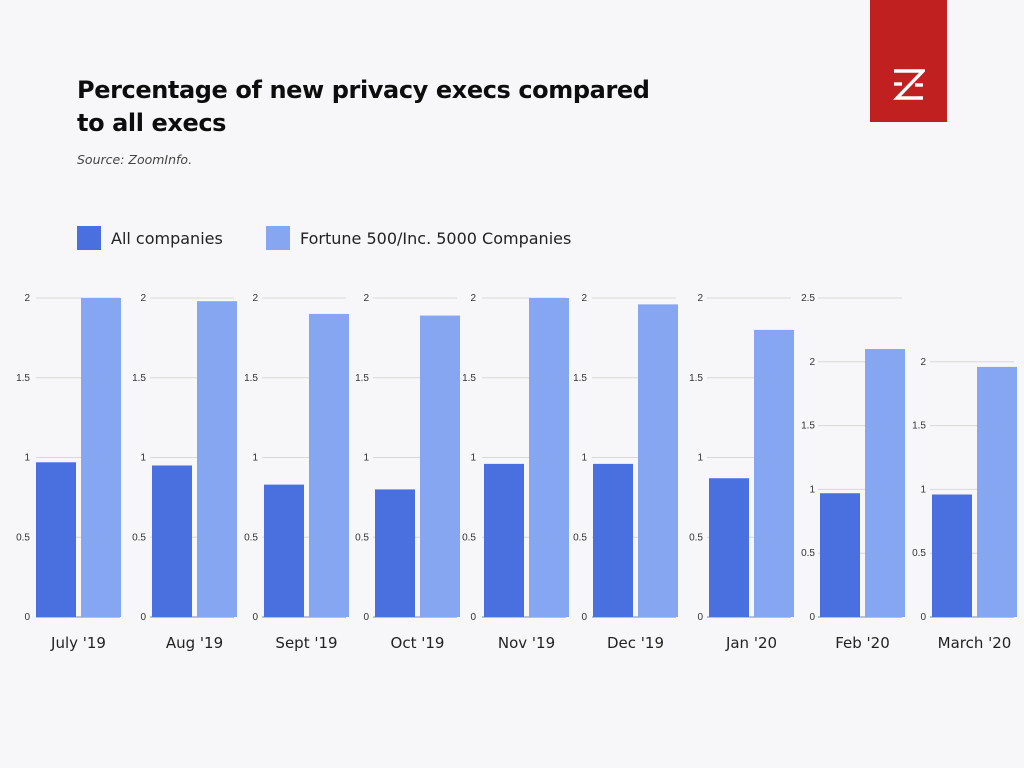  What do you see at coordinates (194, 643) in the screenshot?
I see `category-label: Aug '19` at bounding box center [194, 643].